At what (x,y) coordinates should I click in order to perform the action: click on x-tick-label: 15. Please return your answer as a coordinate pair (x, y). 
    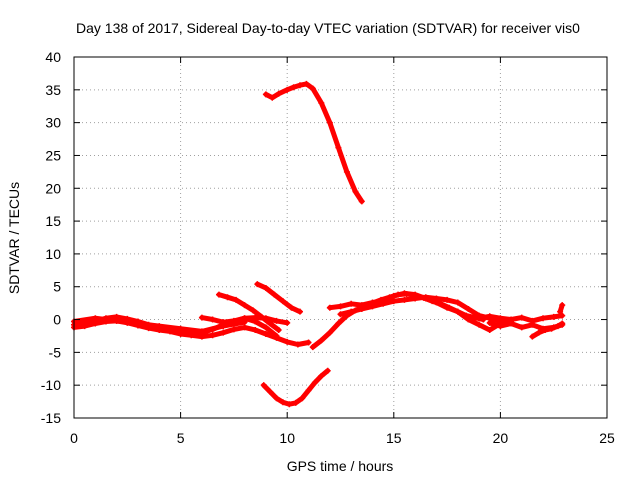
    Looking at the image, I should click on (394, 438).